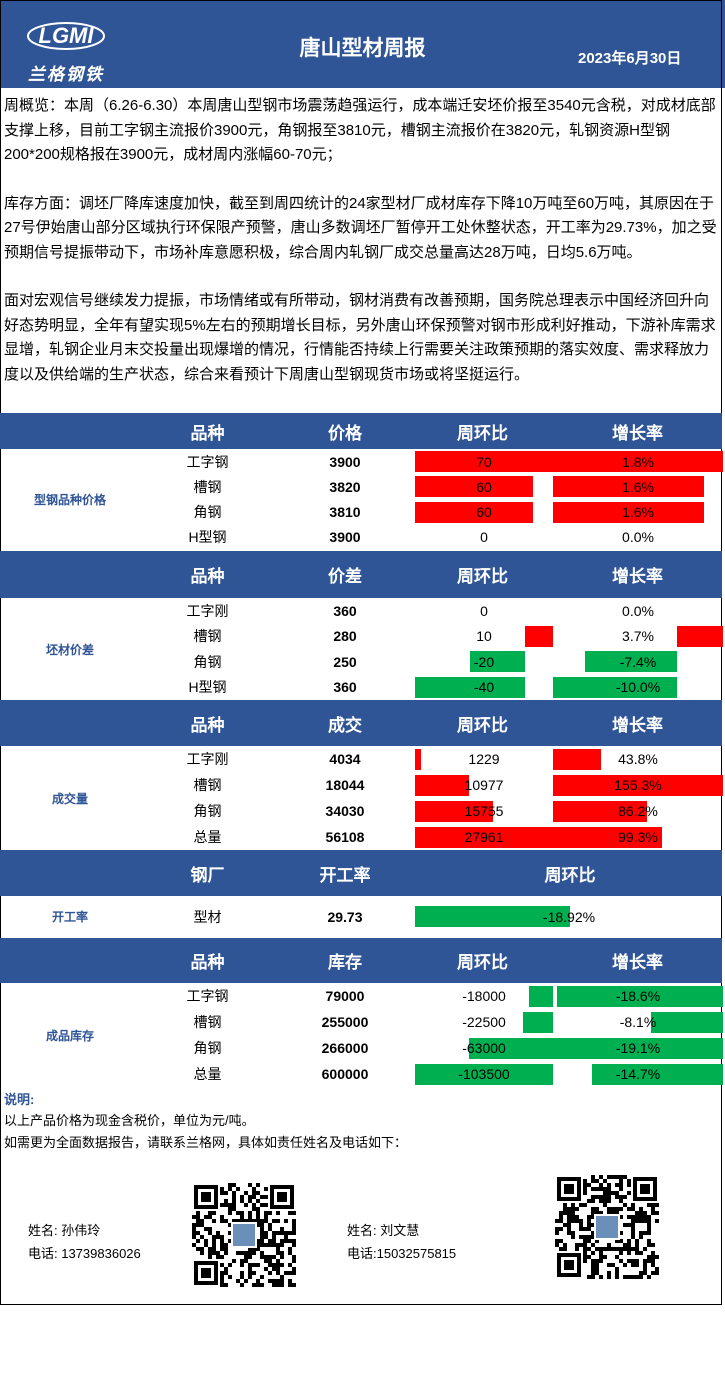 The height and width of the screenshot is (1383, 725). I want to click on bar-label: 1229, so click(484, 759).